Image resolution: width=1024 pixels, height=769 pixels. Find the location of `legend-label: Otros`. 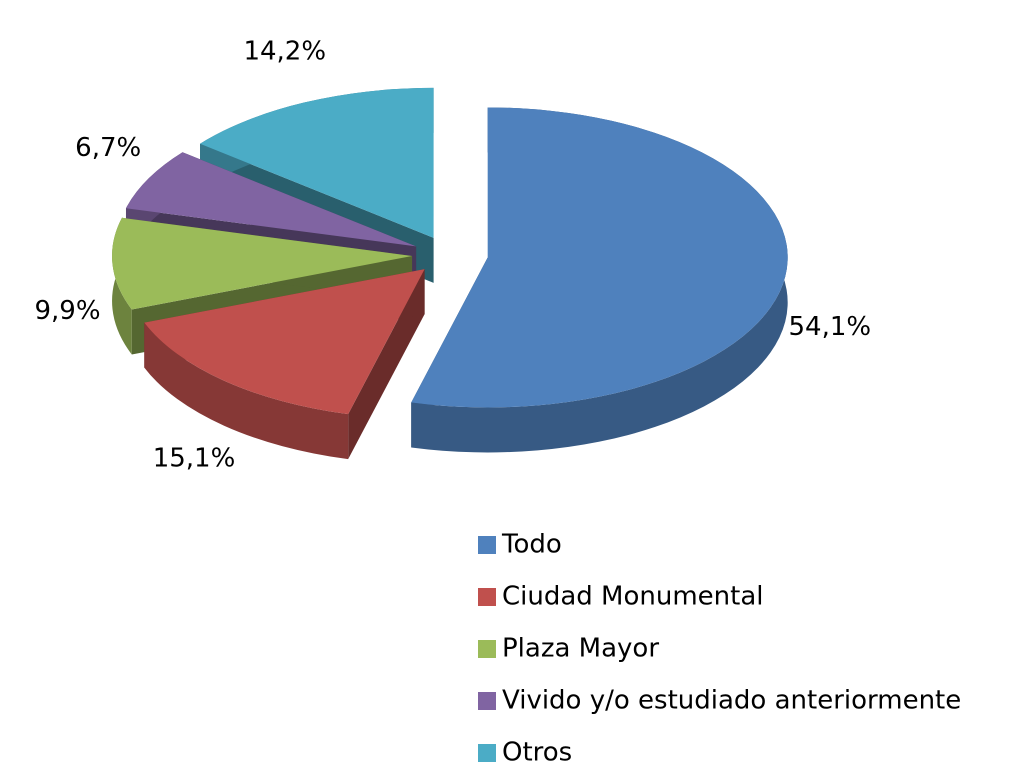

legend-label: Otros is located at coordinates (537, 753).